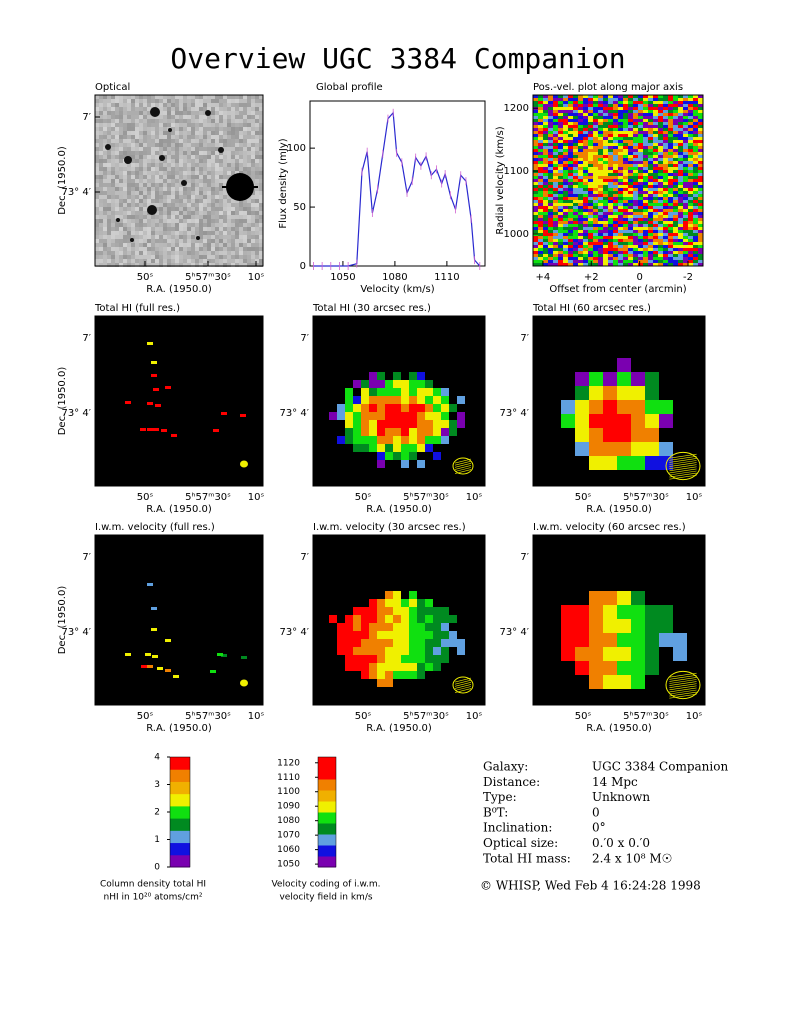 This screenshot has height=1024, width=791. I want to click on y-tick-label: 50, so click(299, 207).